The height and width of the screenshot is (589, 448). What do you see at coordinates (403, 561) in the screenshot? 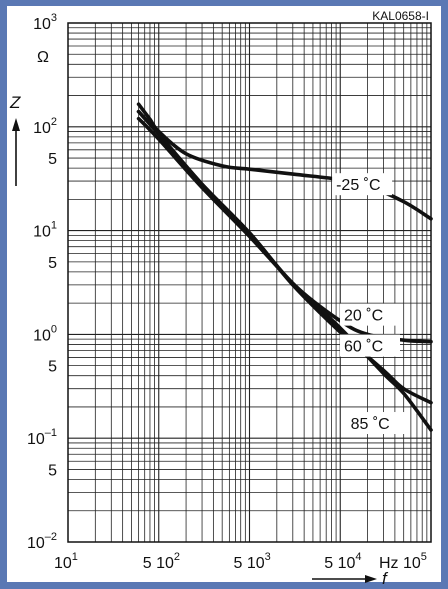
I see `x-tick-label: Hz 105` at bounding box center [403, 561].